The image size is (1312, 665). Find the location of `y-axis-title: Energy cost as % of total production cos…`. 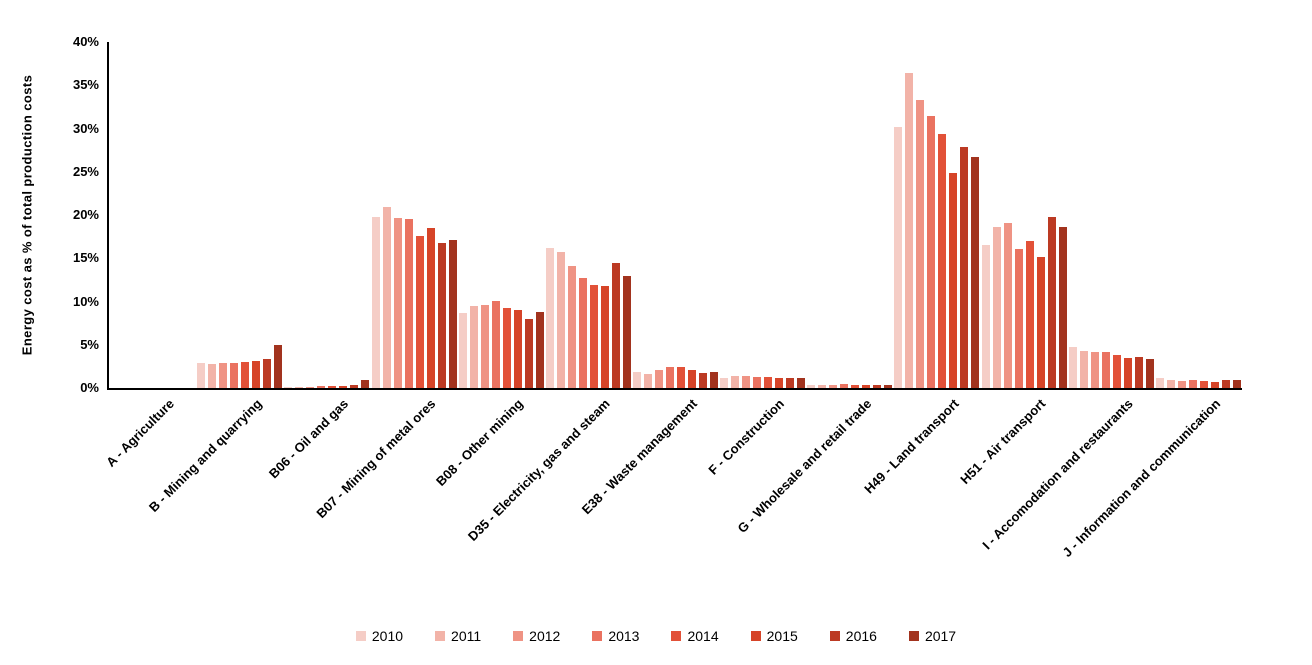

y-axis-title: Energy cost as % of total production cos… is located at coordinates (27, 215).